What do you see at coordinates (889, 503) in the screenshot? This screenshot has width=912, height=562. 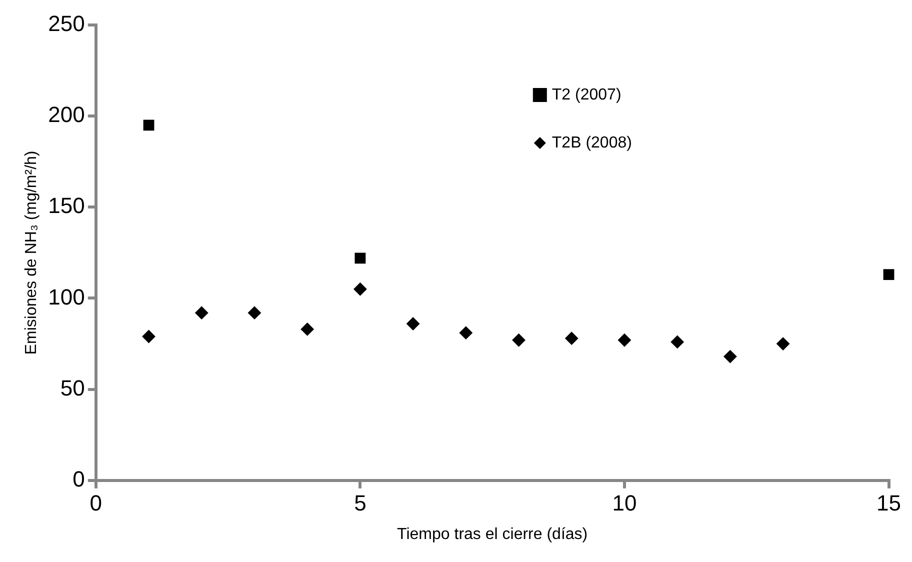 I see `x-tick-label: 15` at bounding box center [889, 503].